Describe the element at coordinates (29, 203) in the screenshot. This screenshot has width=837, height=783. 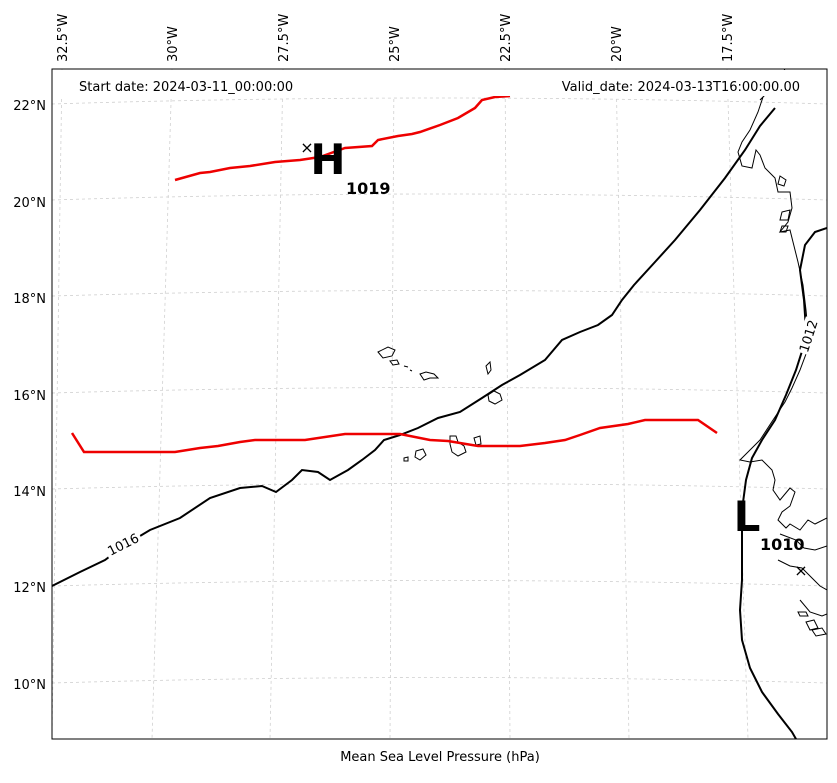
I see `lat-tick-20n: 20°N` at that location.